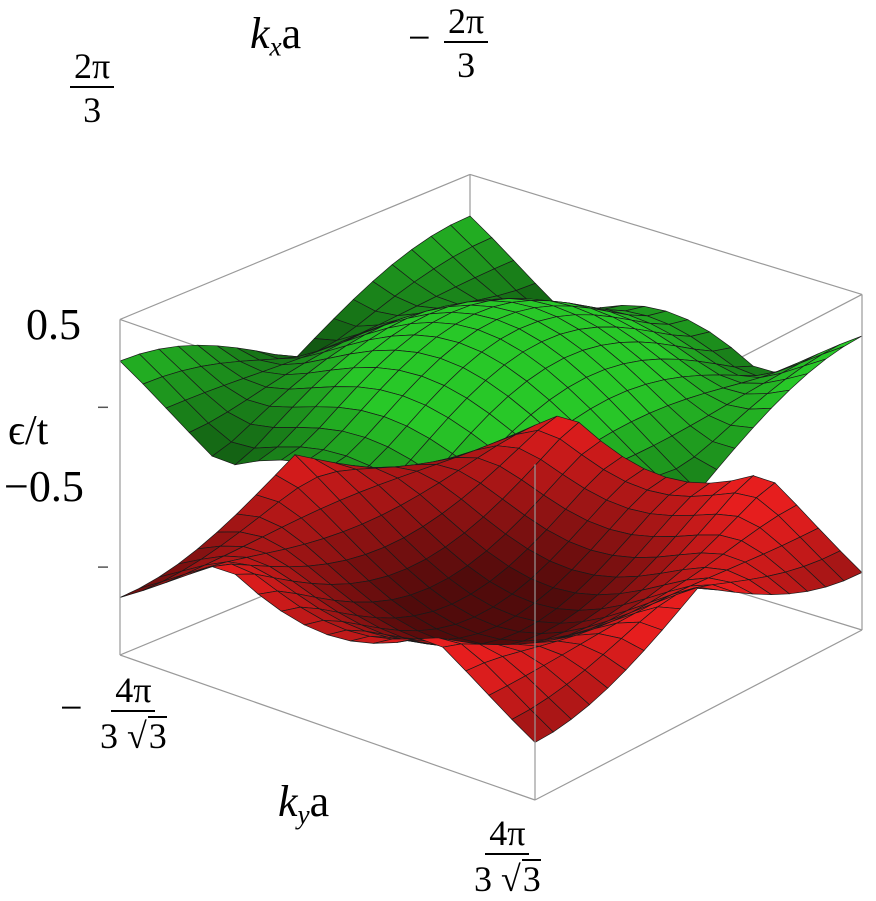 The width and height of the screenshot is (876, 901). Describe the element at coordinates (466, 65) in the screenshot. I see `kx-min-denominator: 3` at that location.